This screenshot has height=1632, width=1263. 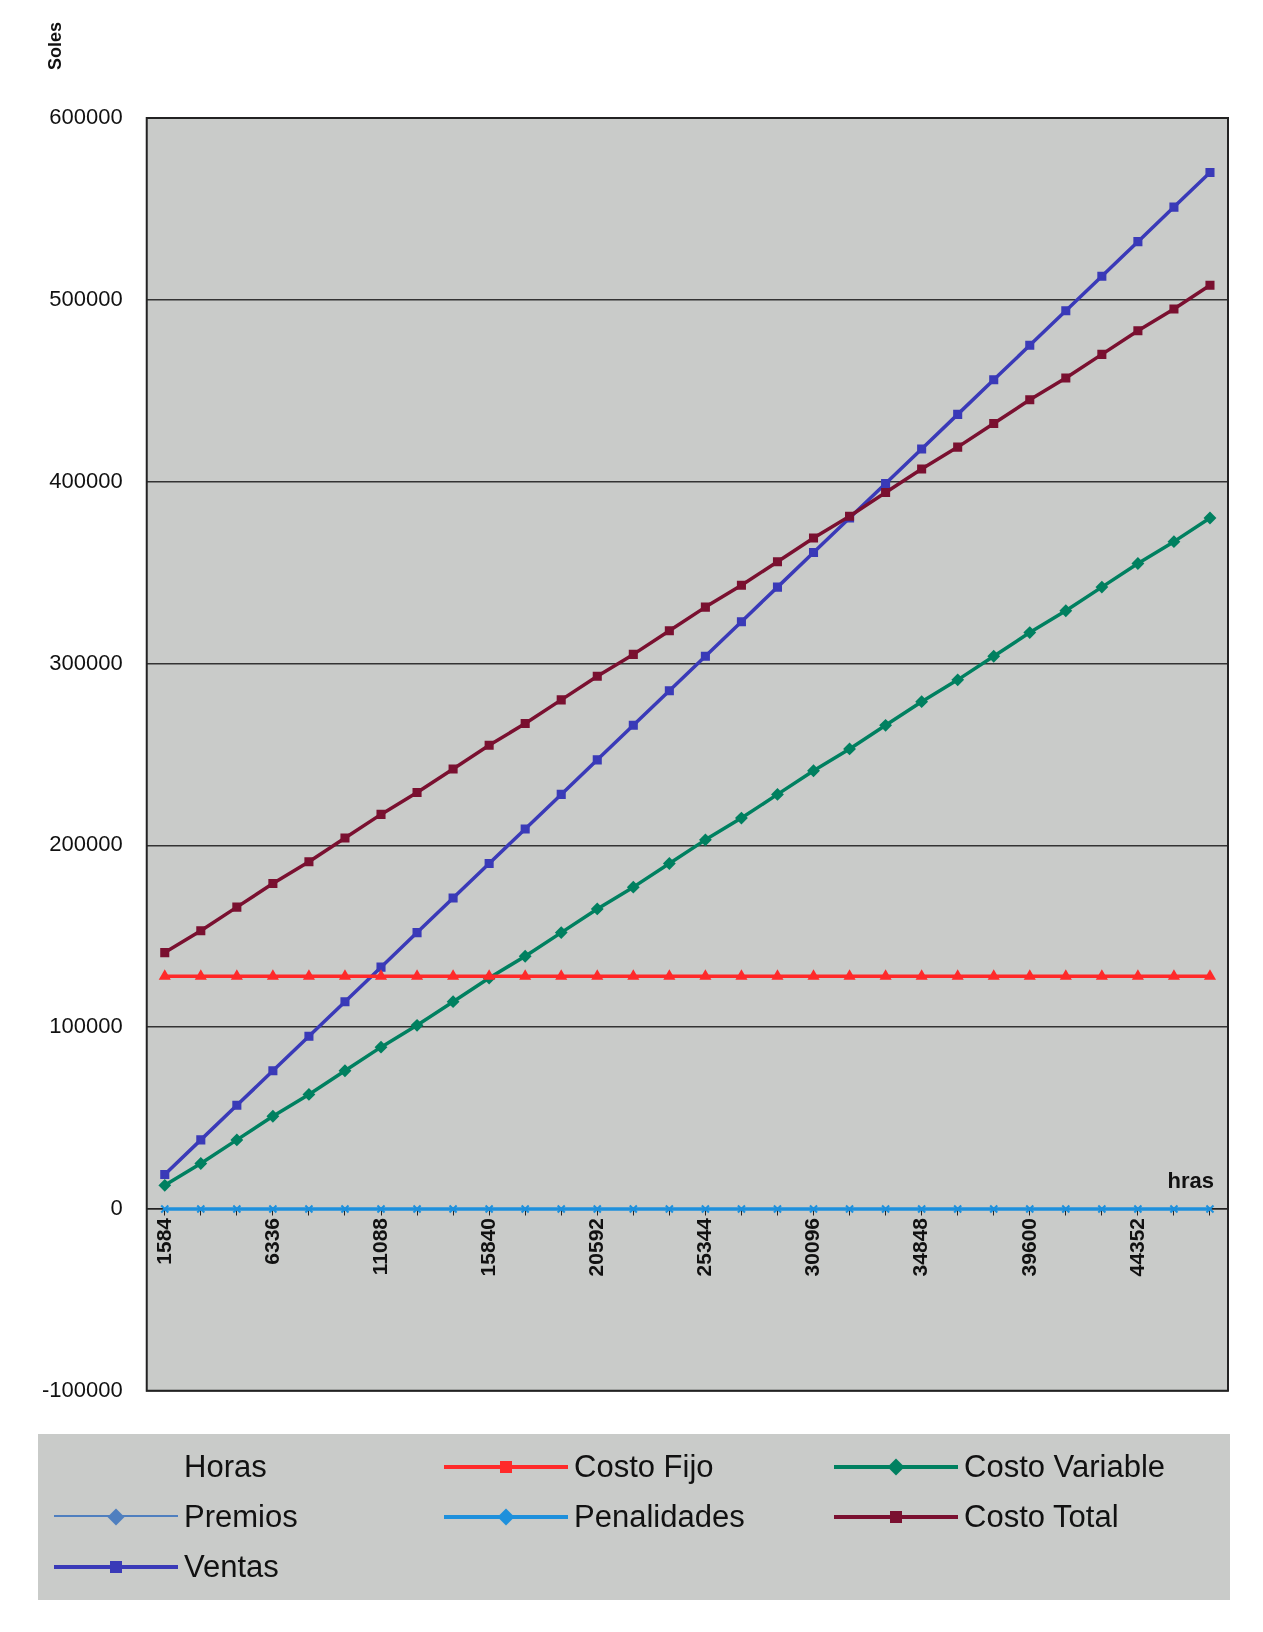 I want to click on legend-label: Costo Total, so click(x=1041, y=1517).